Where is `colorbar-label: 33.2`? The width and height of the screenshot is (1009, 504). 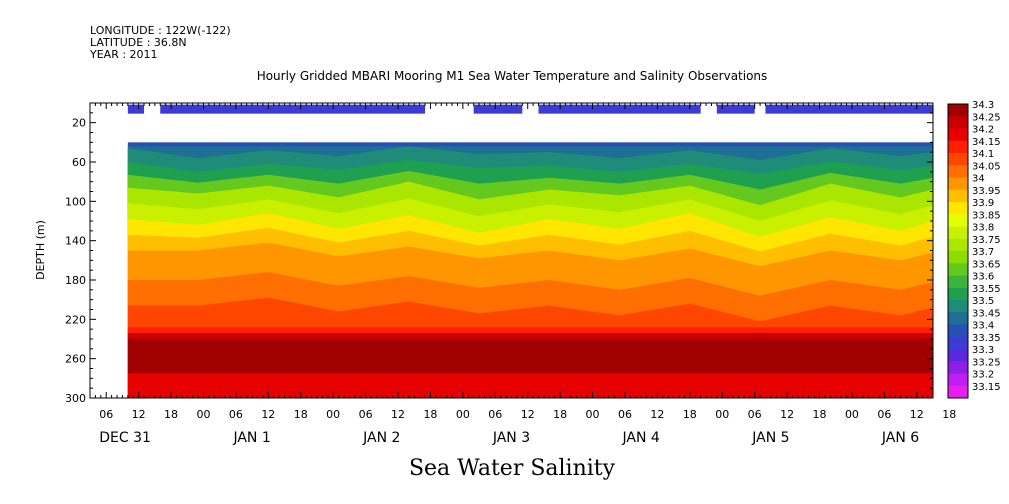
colorbar-label: 33.2 is located at coordinates (983, 375).